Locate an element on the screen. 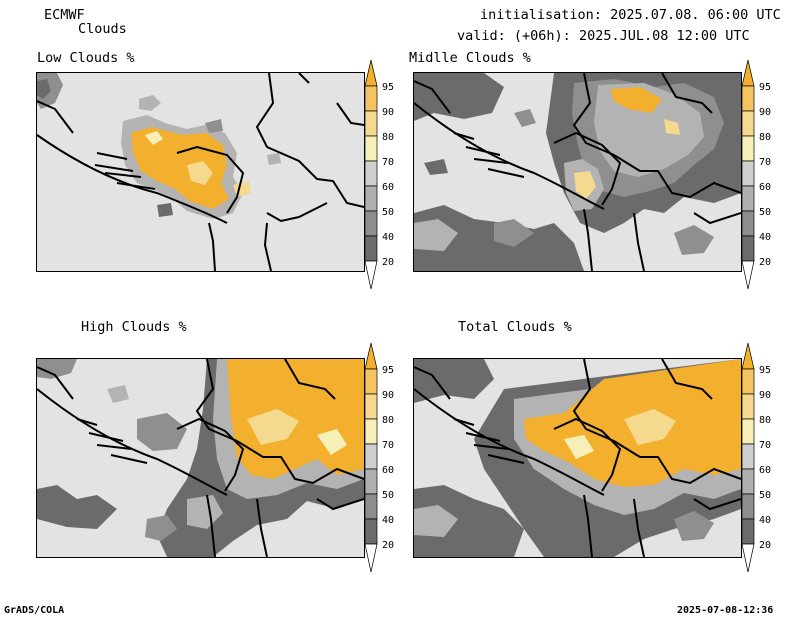 This screenshot has height=618, width=800. colorbar-total: 95 90 80 70 60 50 40 20 is located at coordinates (758, 458).